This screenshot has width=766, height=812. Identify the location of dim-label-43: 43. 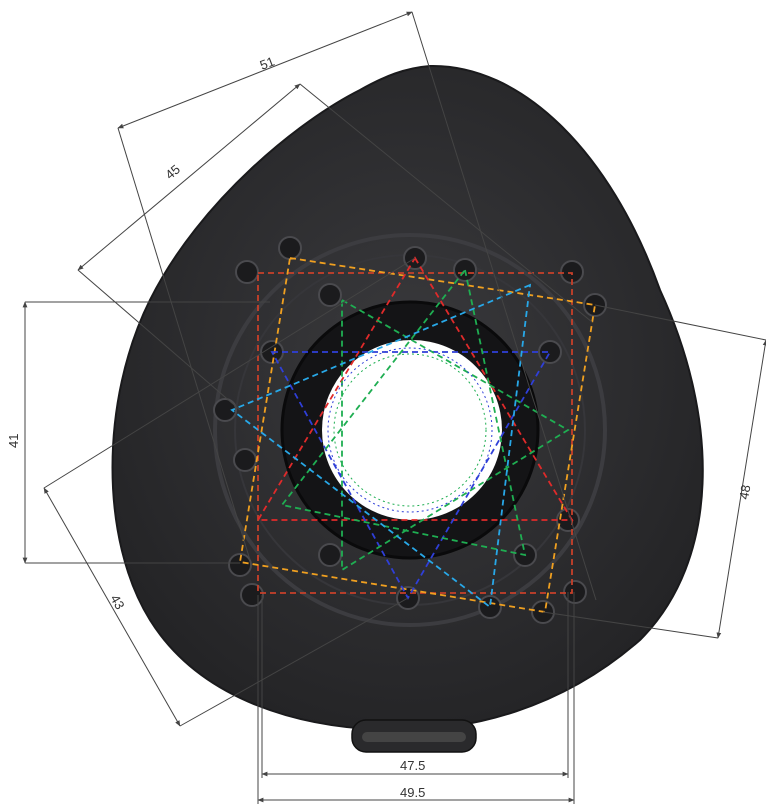
(117, 602).